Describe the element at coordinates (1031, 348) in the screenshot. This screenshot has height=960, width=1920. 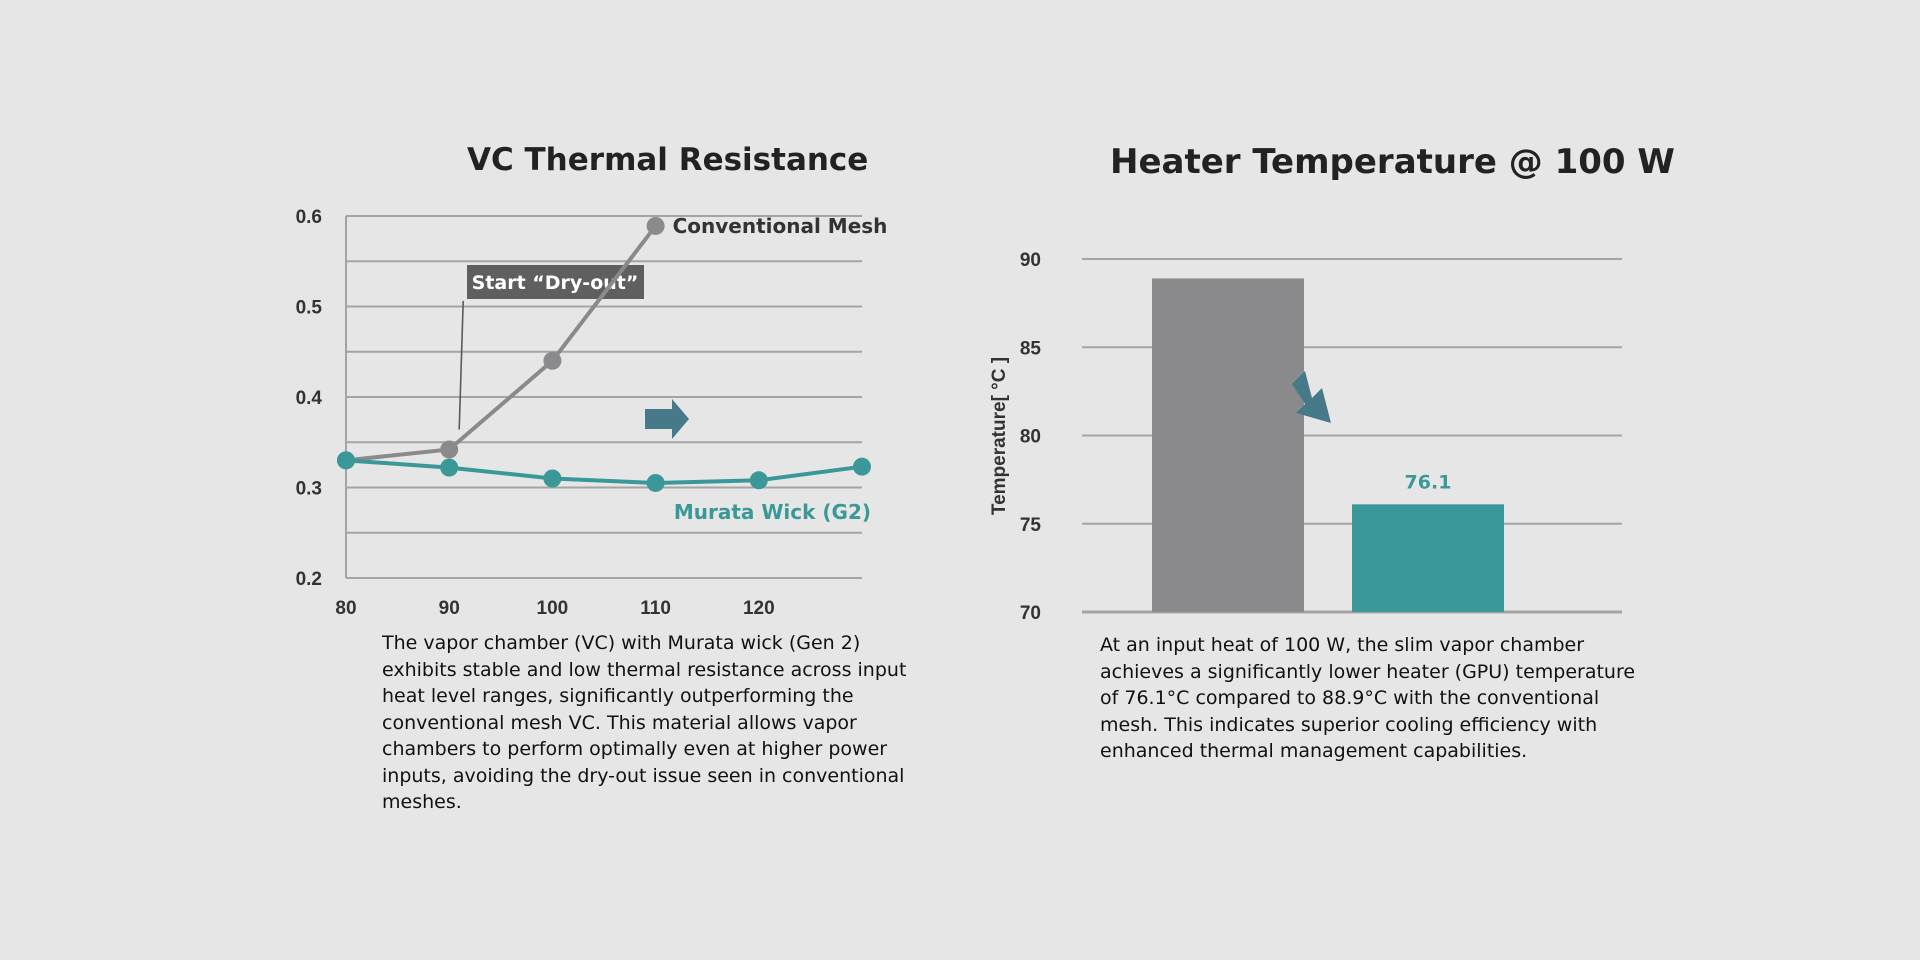
I see `y-tick-label: 85` at that location.